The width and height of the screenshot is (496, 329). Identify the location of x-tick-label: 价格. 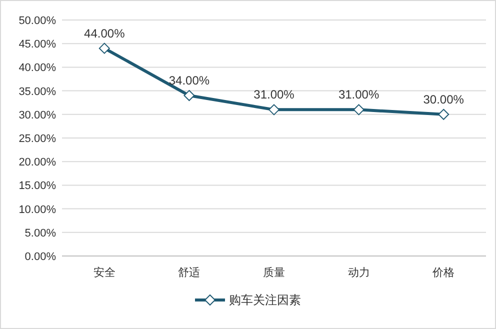
(443, 273).